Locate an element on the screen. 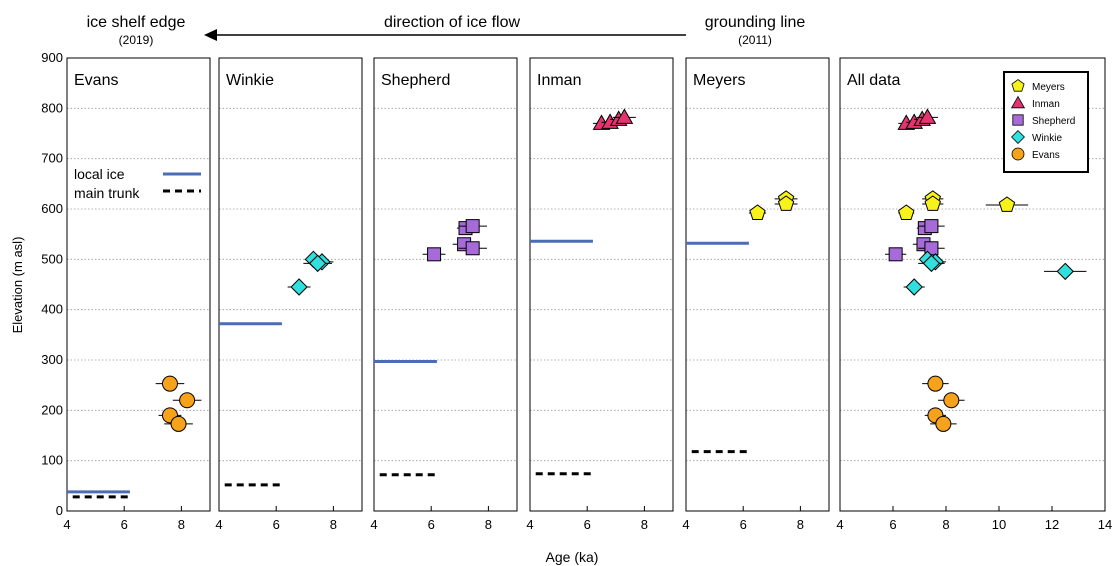 The width and height of the screenshot is (1117, 566). x-tick-label: 14 is located at coordinates (1105, 524).